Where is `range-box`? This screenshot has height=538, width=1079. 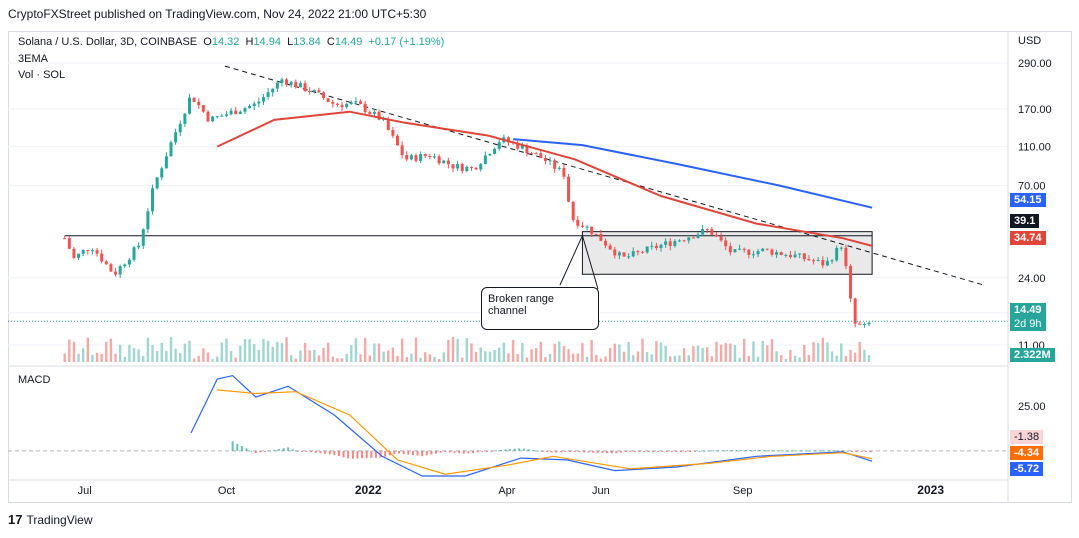
range-box is located at coordinates (727, 253).